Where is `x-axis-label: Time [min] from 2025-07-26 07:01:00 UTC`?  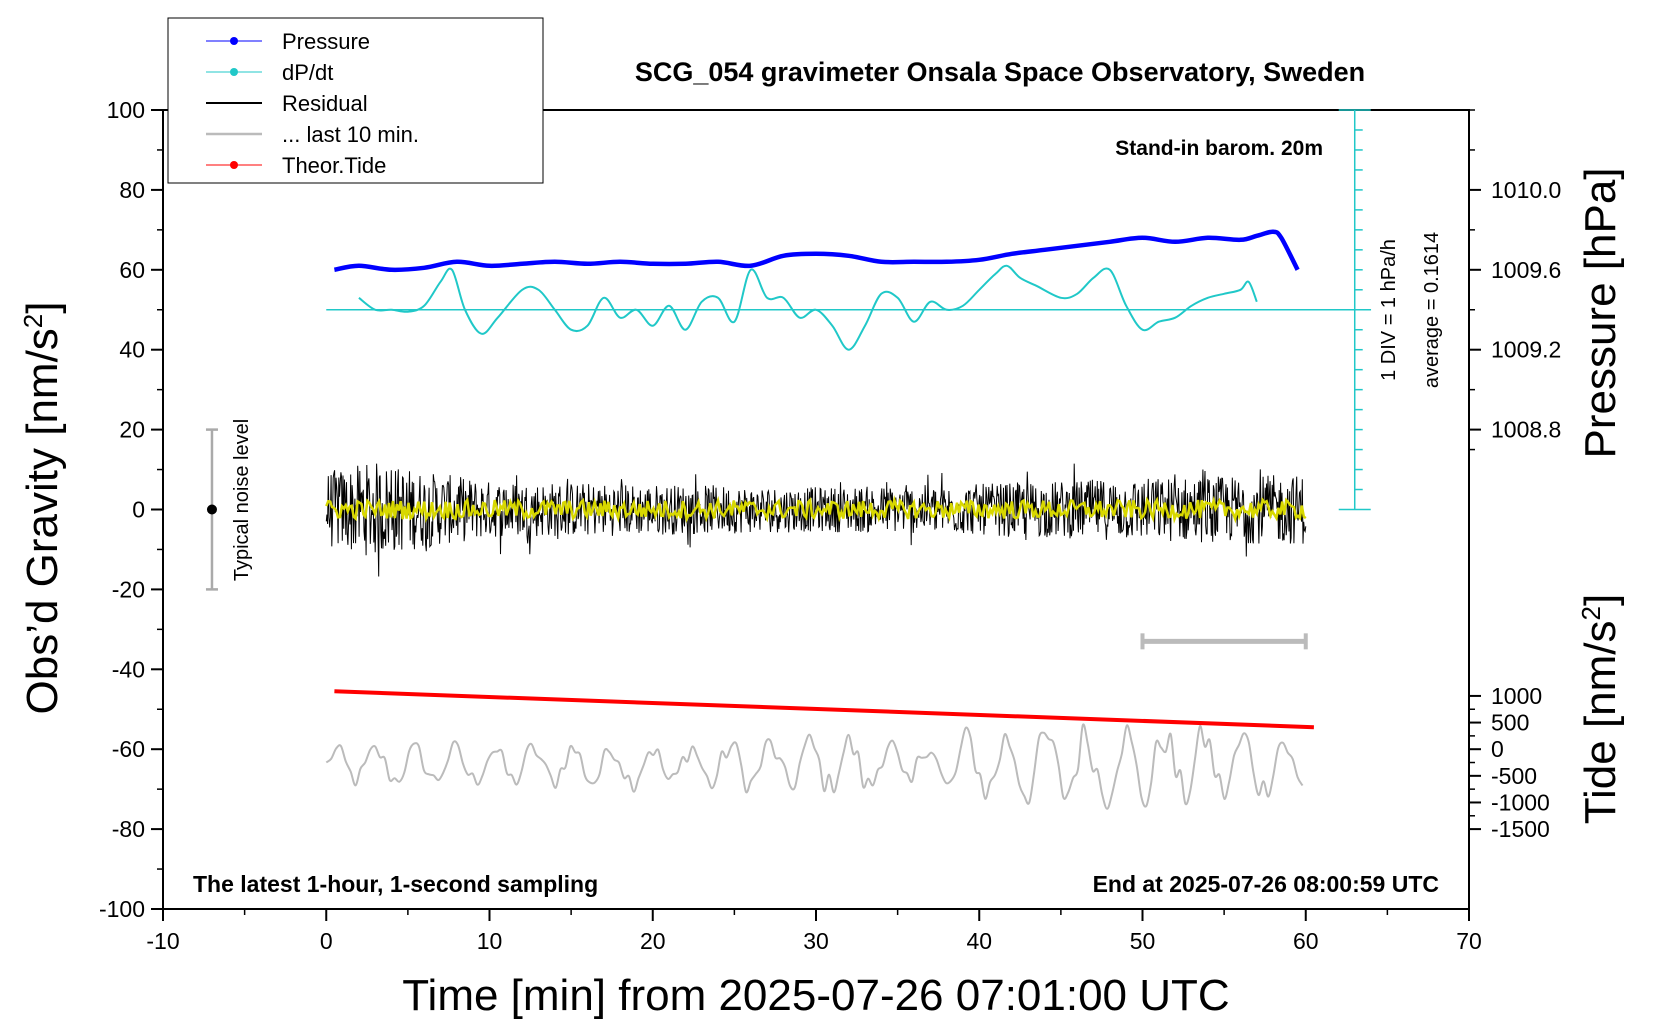 x-axis-label: Time [min] from 2025-07-26 07:01:00 UTC is located at coordinates (815, 995).